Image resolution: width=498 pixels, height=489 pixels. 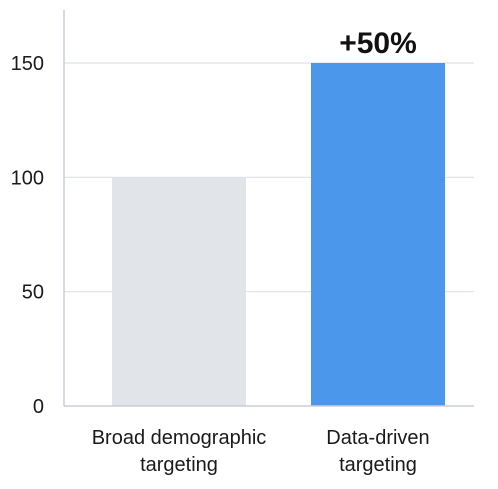 What do you see at coordinates (378, 43) in the screenshot?
I see `bar-annotation: +50%` at bounding box center [378, 43].